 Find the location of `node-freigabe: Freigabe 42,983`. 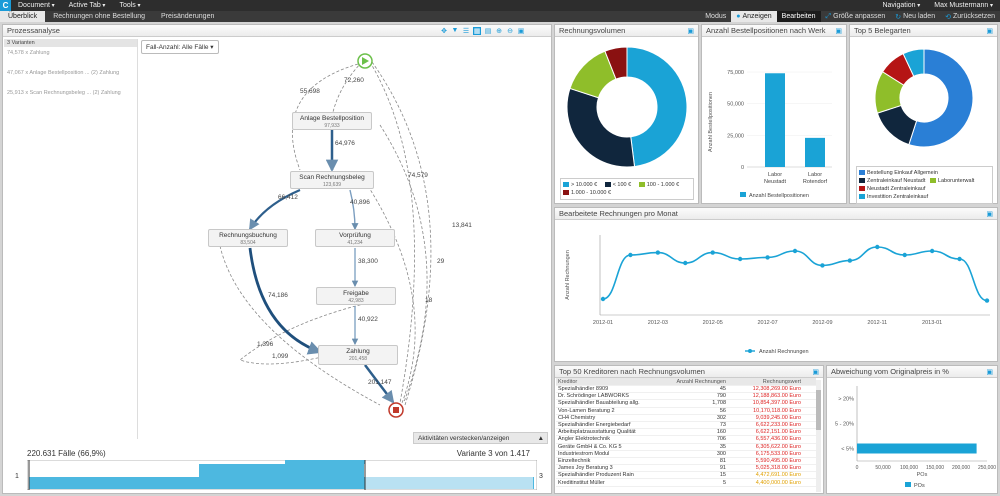

node-freigabe: Freigabe 42,983 is located at coordinates (356, 296).